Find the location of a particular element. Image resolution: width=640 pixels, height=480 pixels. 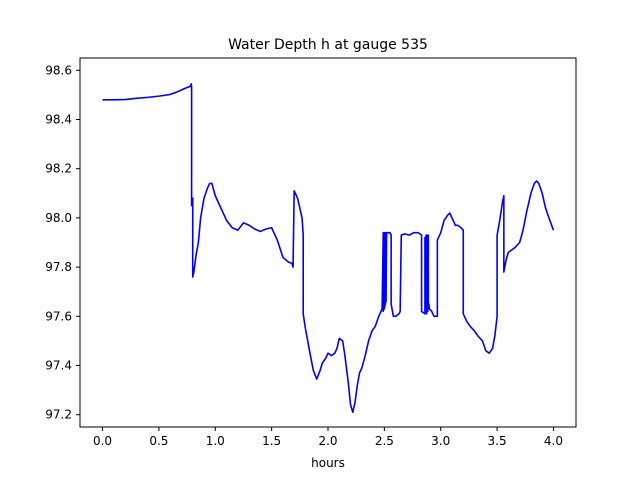

x-axis-label: hours is located at coordinates (328, 463).